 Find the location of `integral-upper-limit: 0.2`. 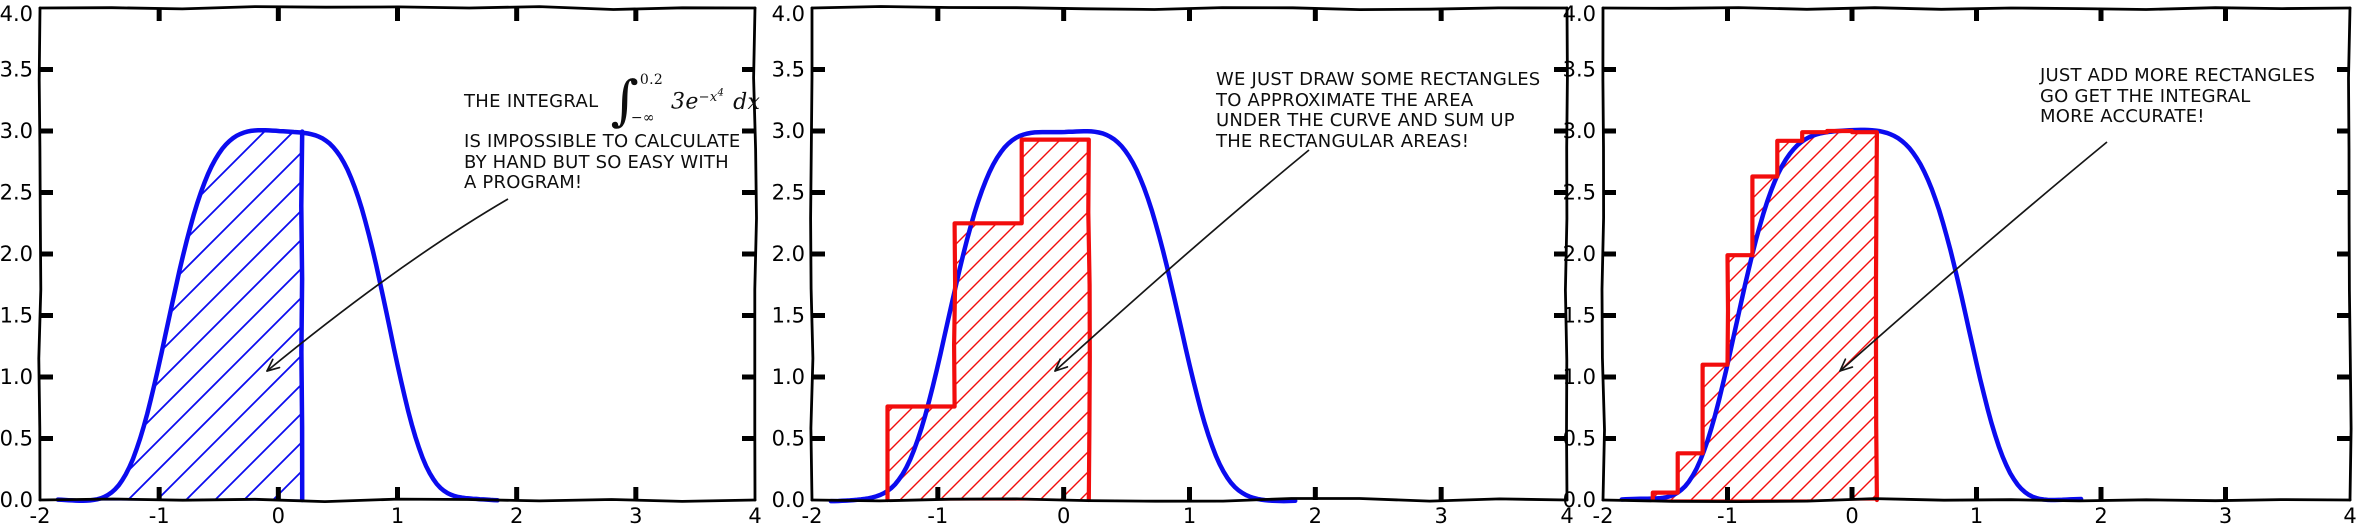

integral-upper-limit: 0.2 is located at coordinates (651, 80).